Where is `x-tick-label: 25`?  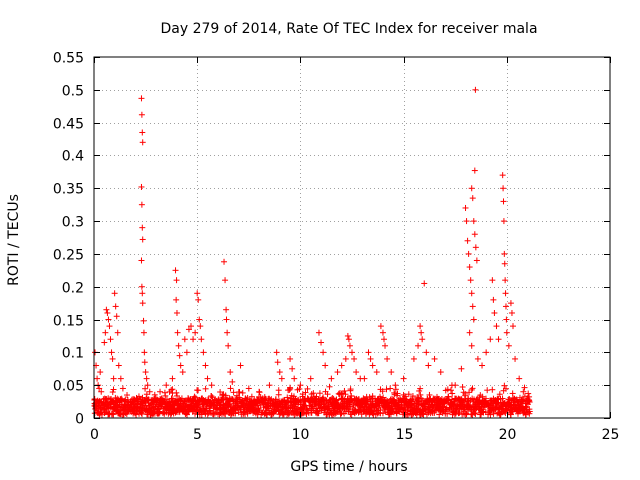 x-tick-label: 25 is located at coordinates (611, 435).